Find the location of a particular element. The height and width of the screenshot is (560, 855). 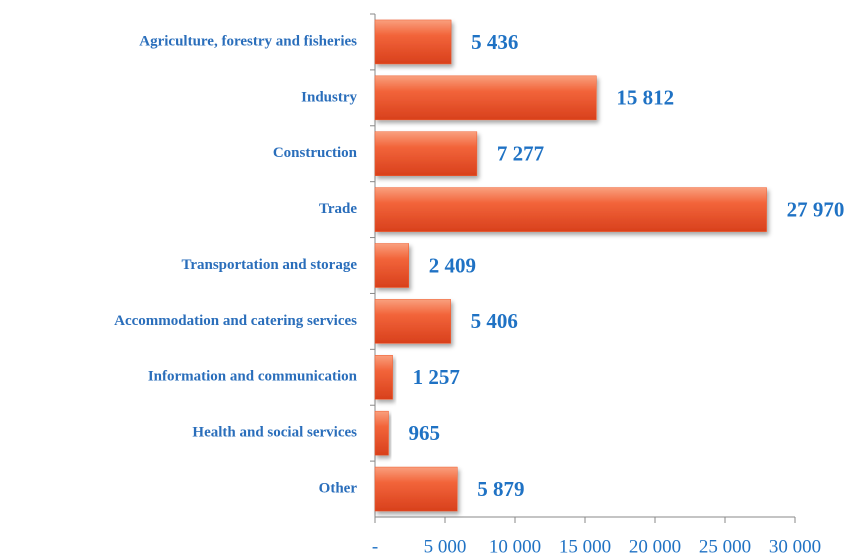

value-label: 5 436 is located at coordinates (494, 42).